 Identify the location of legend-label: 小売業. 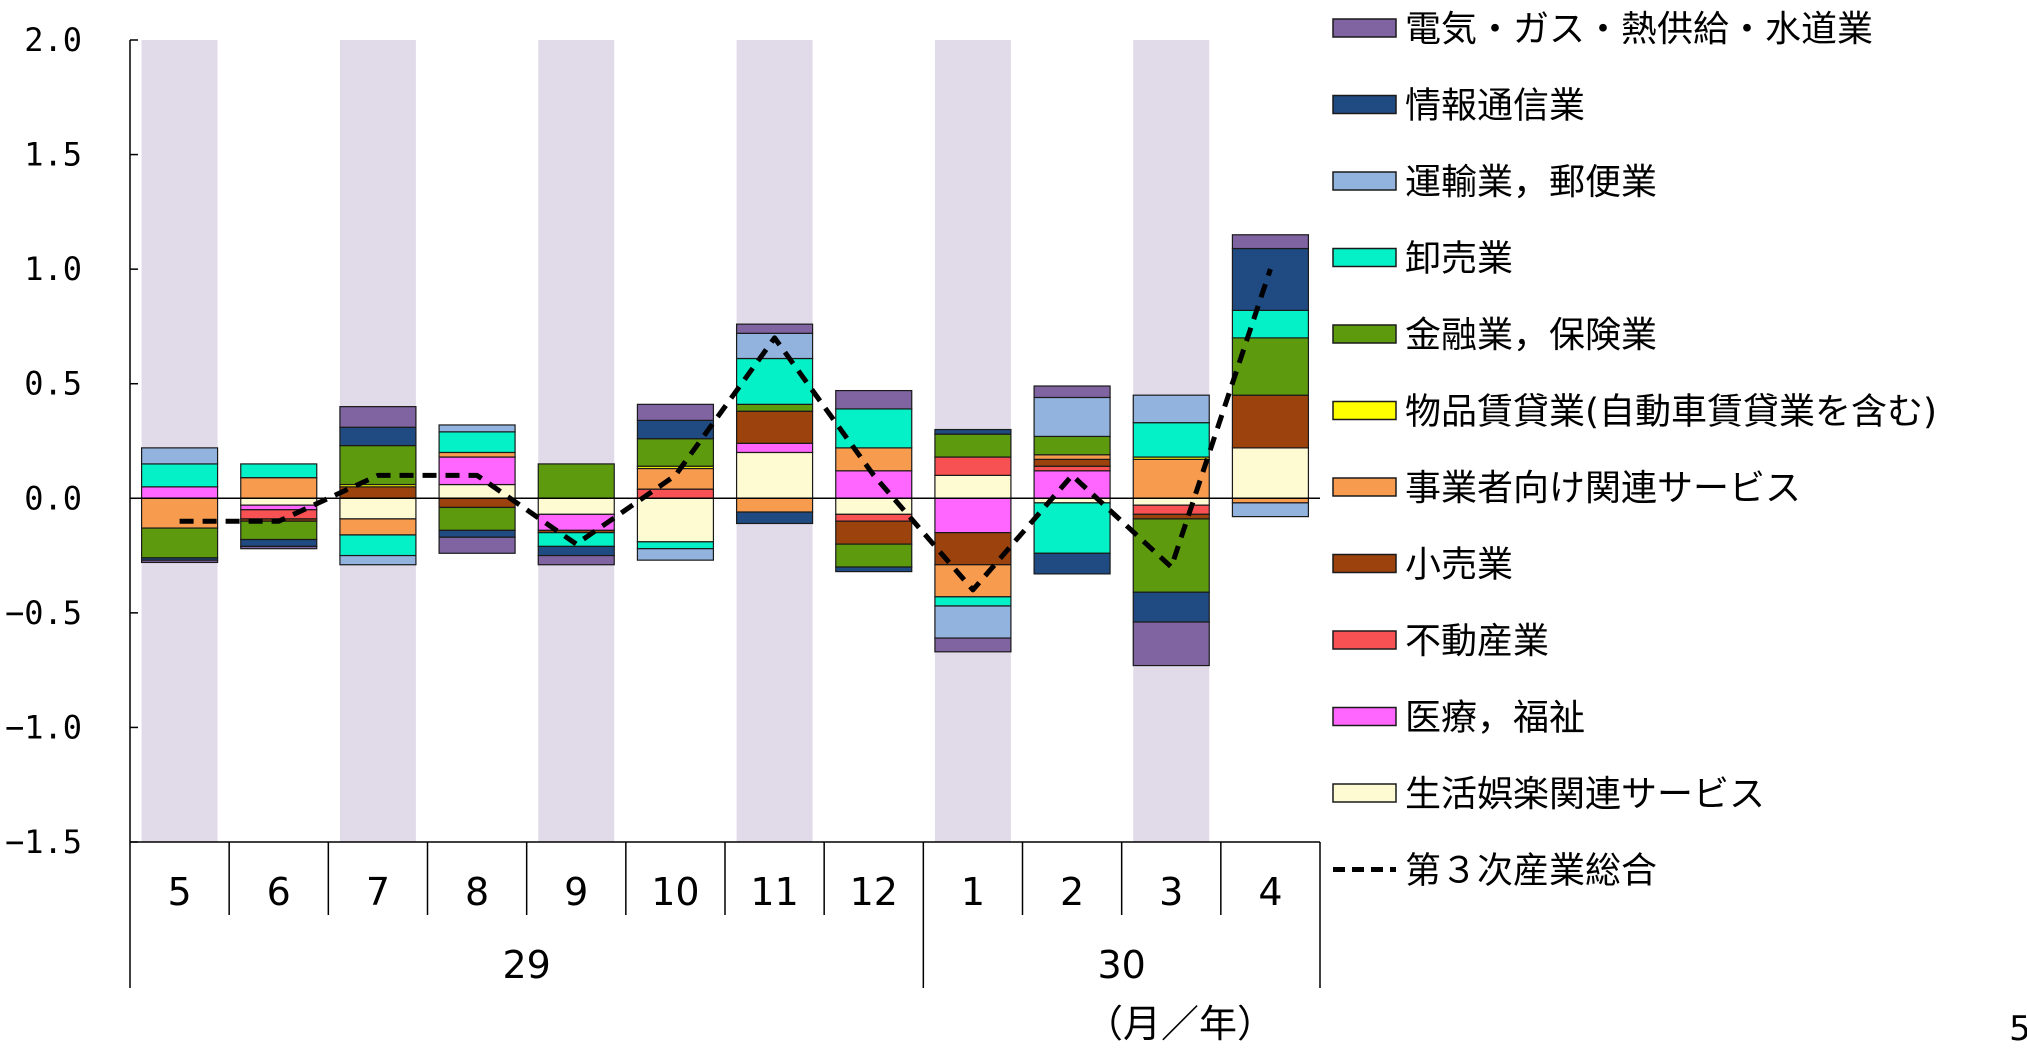
(1459, 565).